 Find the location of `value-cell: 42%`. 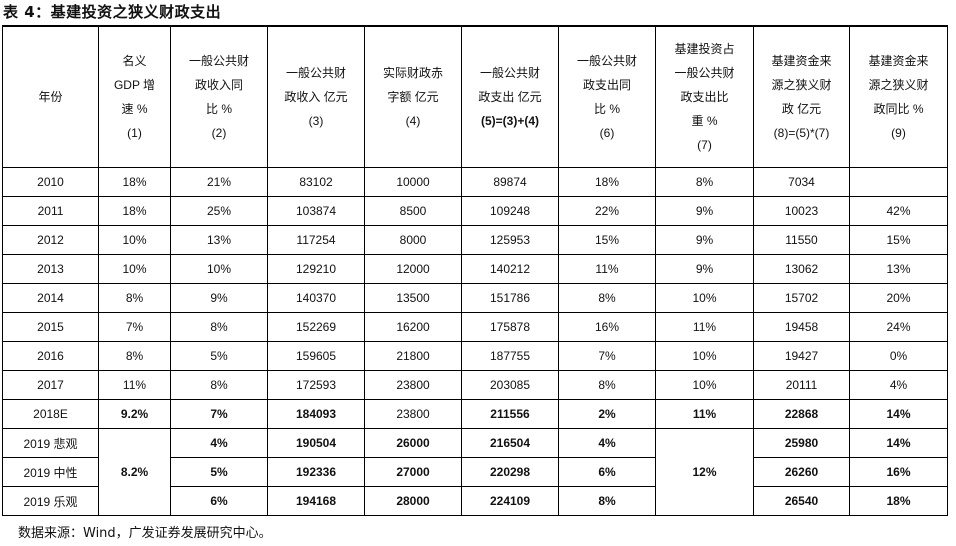

value-cell: 42% is located at coordinates (898, 211).